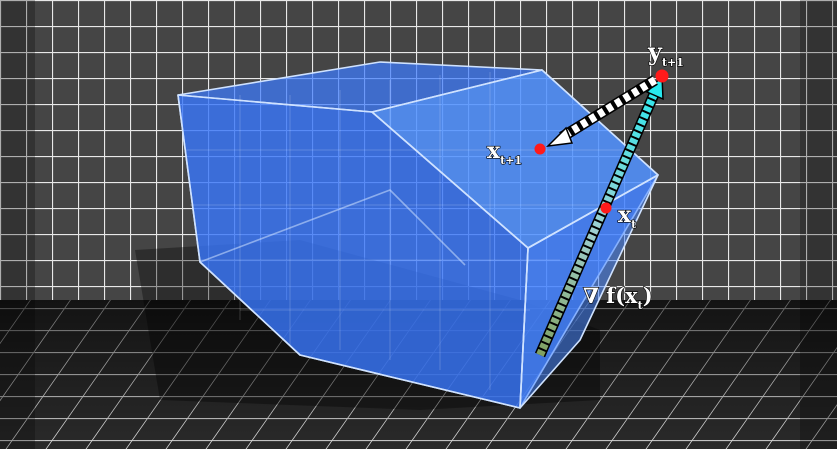 Image resolution: width=837 pixels, height=449 pixels. What do you see at coordinates (540, 149) in the screenshot?
I see `point-x-next` at bounding box center [540, 149].